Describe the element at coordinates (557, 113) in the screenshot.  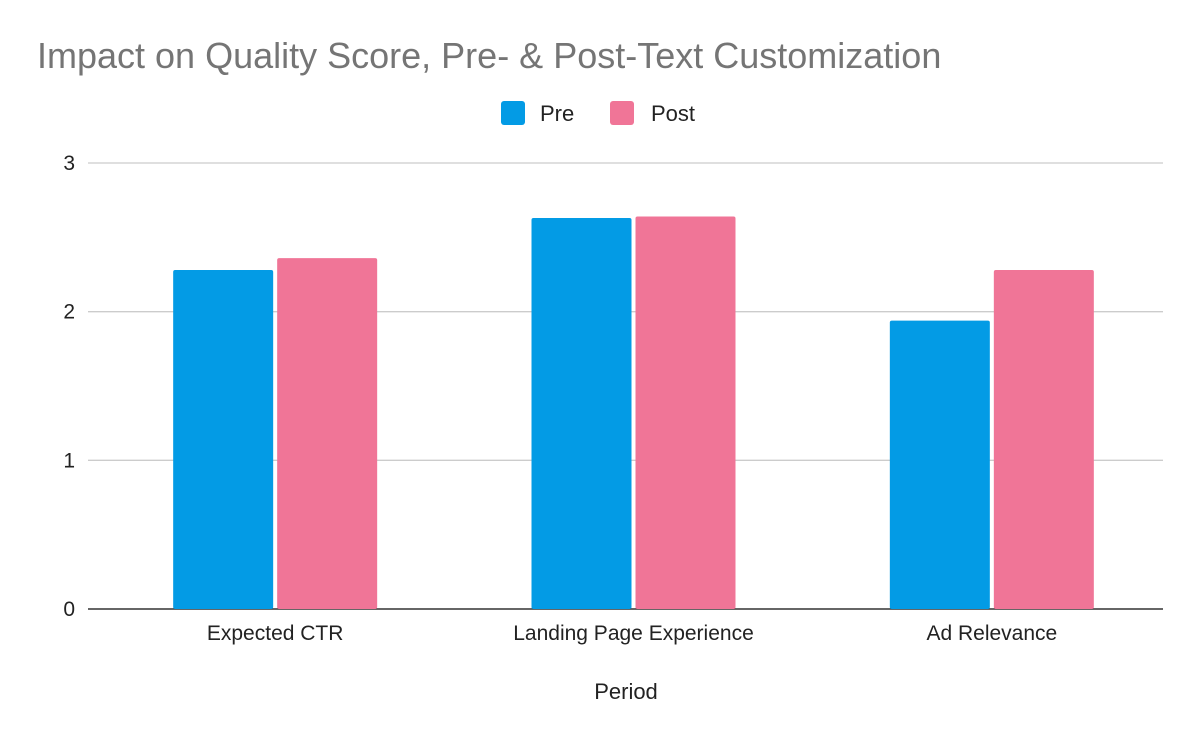
I see `legend-label-pre: Pre` at that location.